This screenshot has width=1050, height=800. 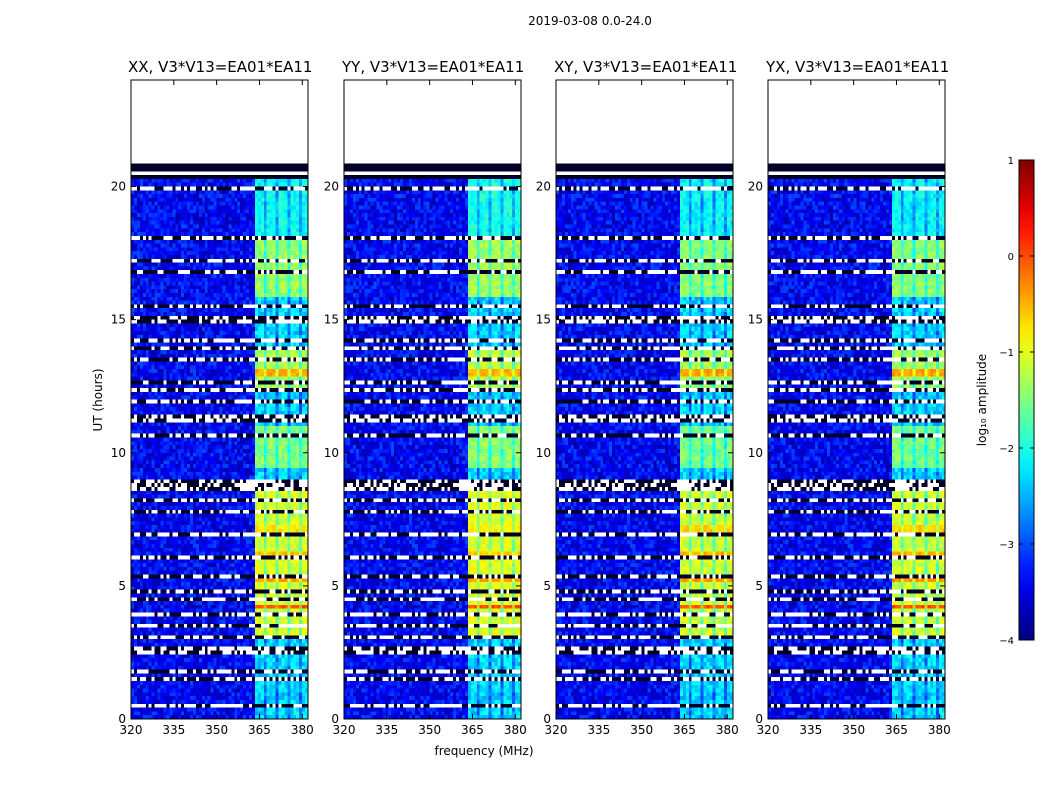 I want to click on panel-frame-yx, so click(x=856, y=399).